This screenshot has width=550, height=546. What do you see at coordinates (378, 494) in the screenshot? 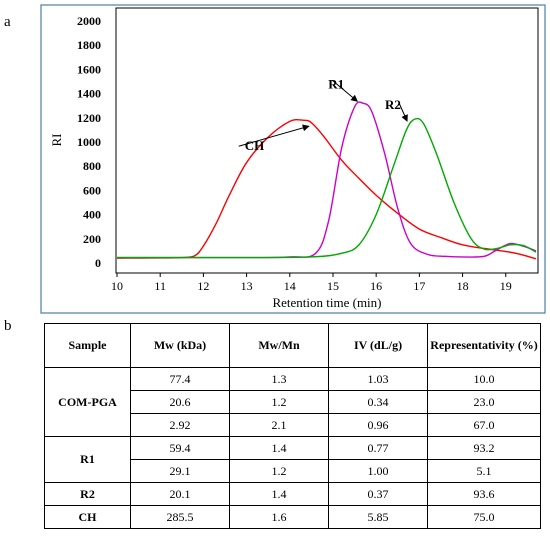
I see `value-cell: 0.37` at bounding box center [378, 494].